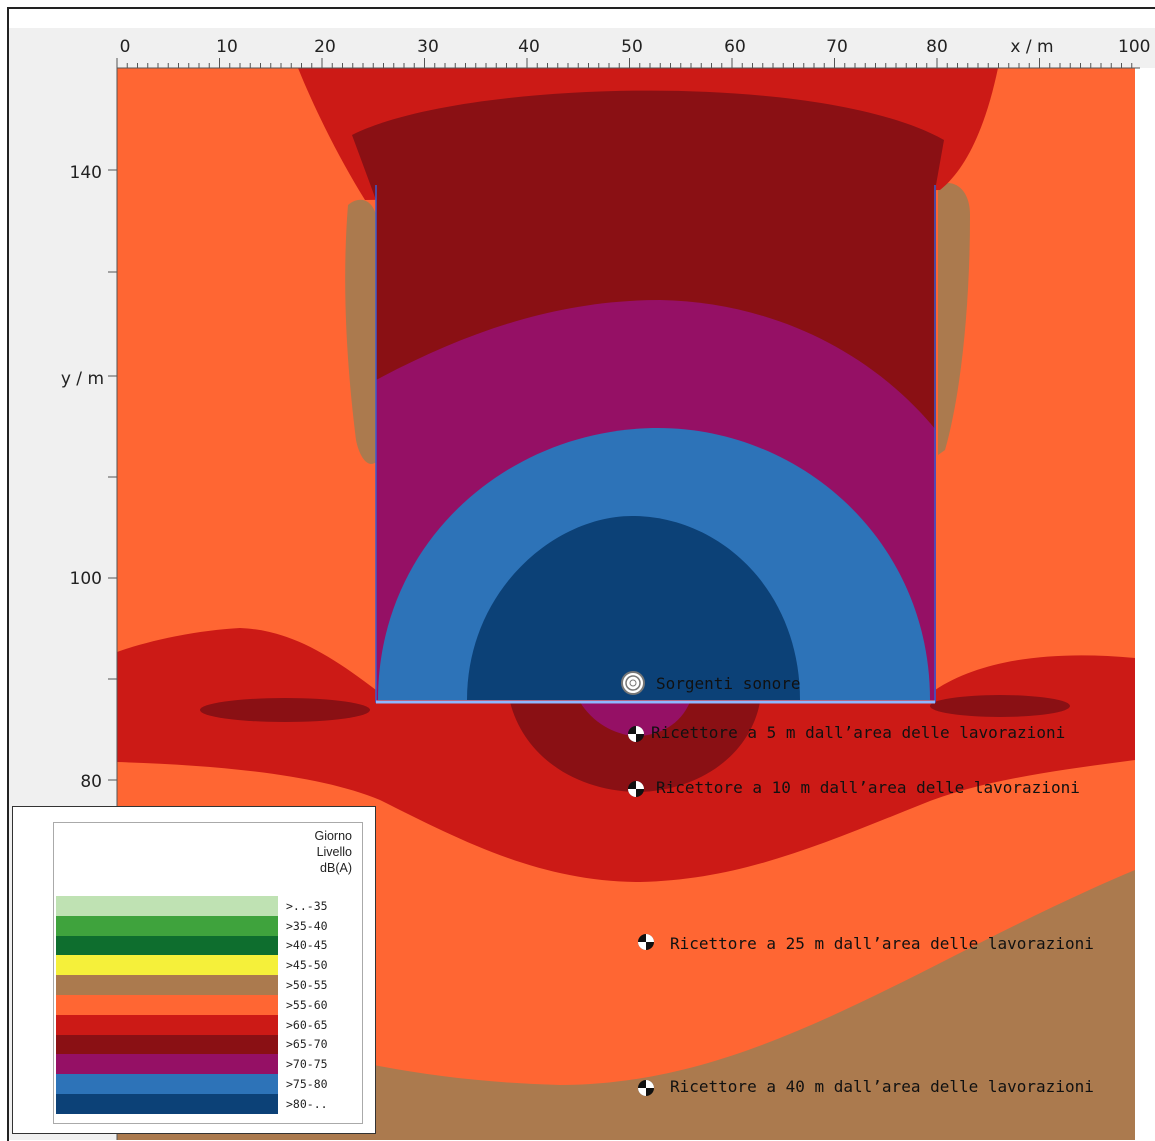 This screenshot has width=1155, height=1141. What do you see at coordinates (628, 63) in the screenshot?
I see `x-axis-ticks` at bounding box center [628, 63].